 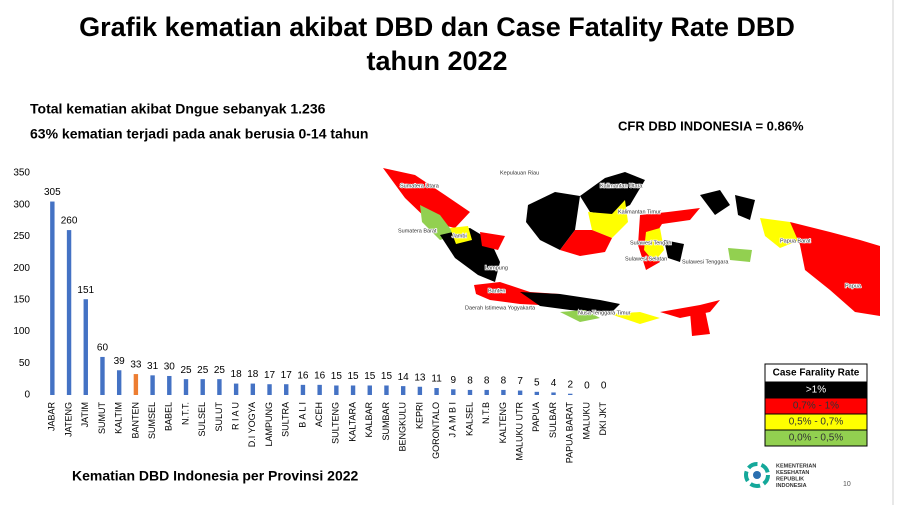 I want to click on x-tick-label: R I A U, so click(x=235, y=416).